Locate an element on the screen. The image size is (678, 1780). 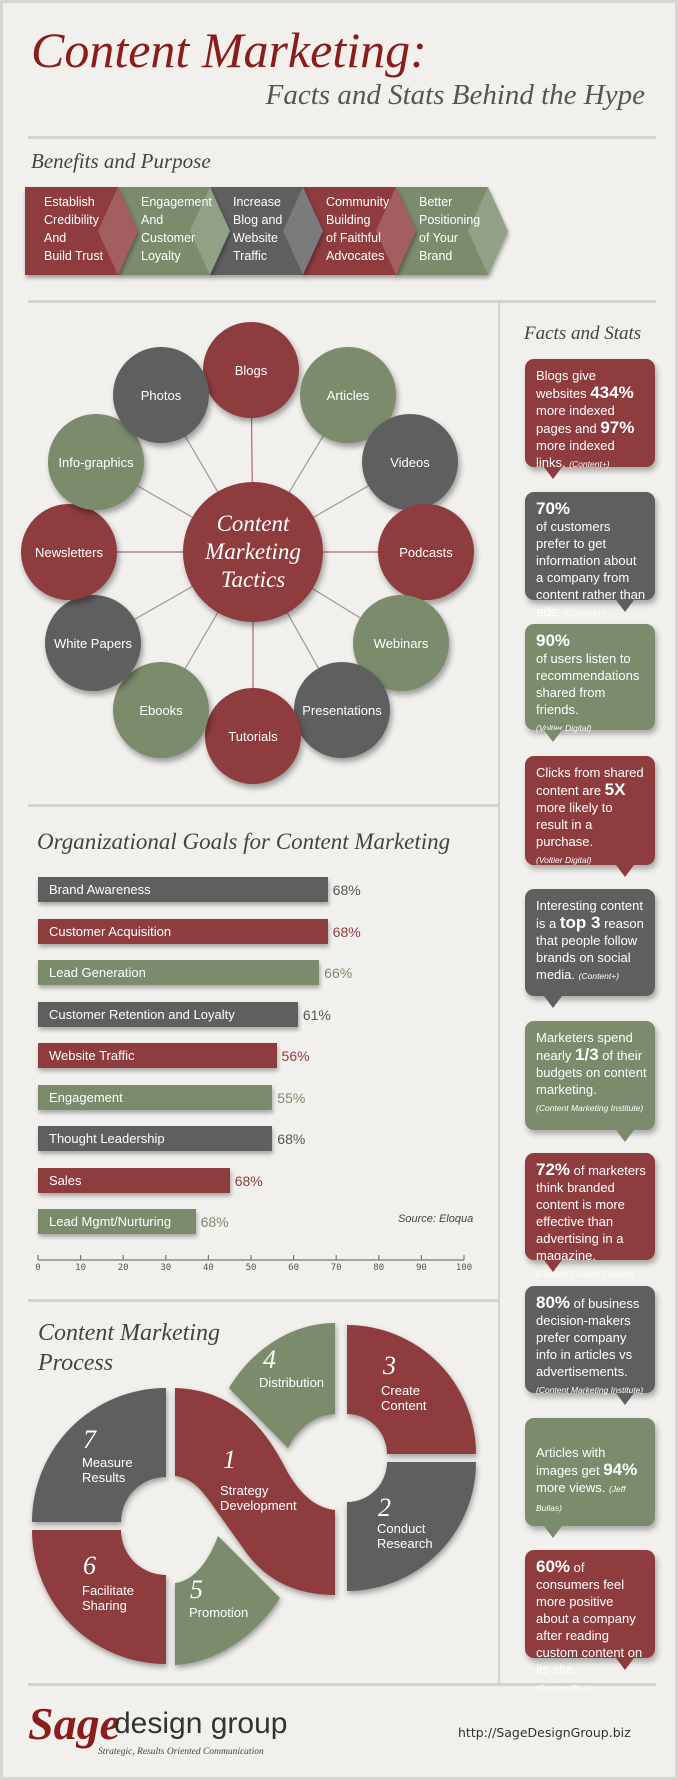
x-tick-label: 90 is located at coordinates (421, 1268).